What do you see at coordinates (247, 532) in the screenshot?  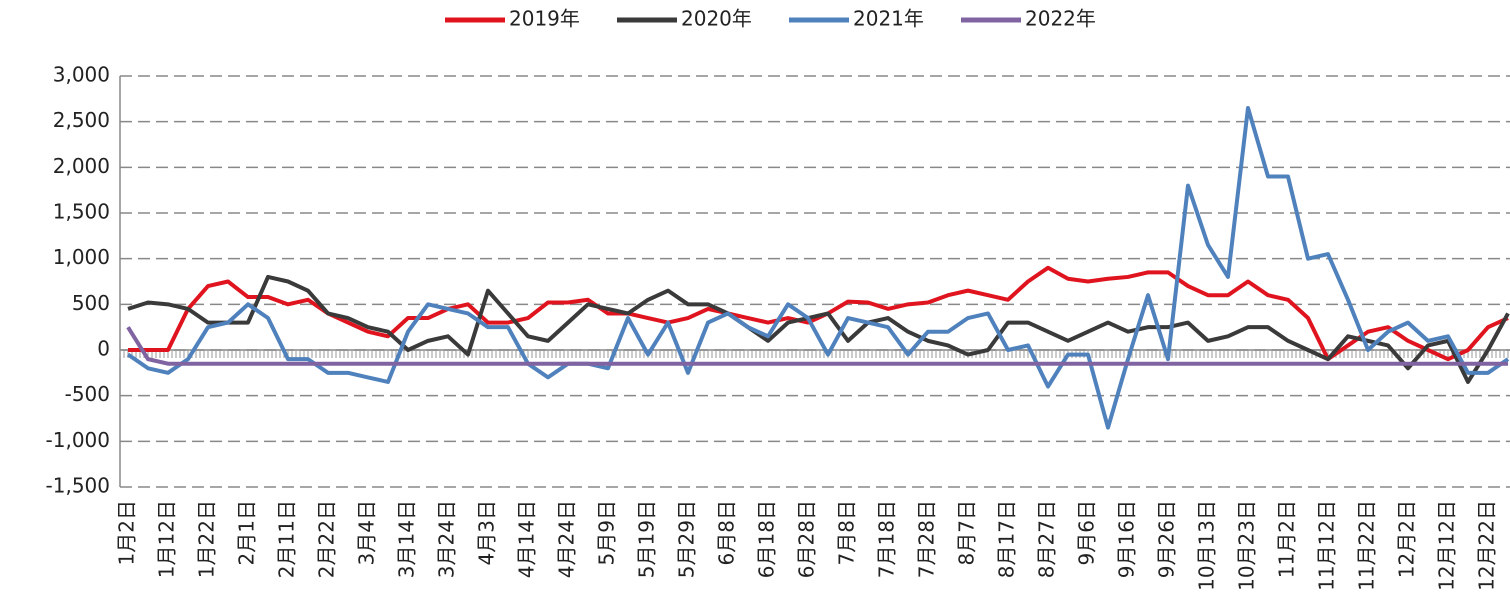 I see `x-tick-label: 2月1日` at bounding box center [247, 532].